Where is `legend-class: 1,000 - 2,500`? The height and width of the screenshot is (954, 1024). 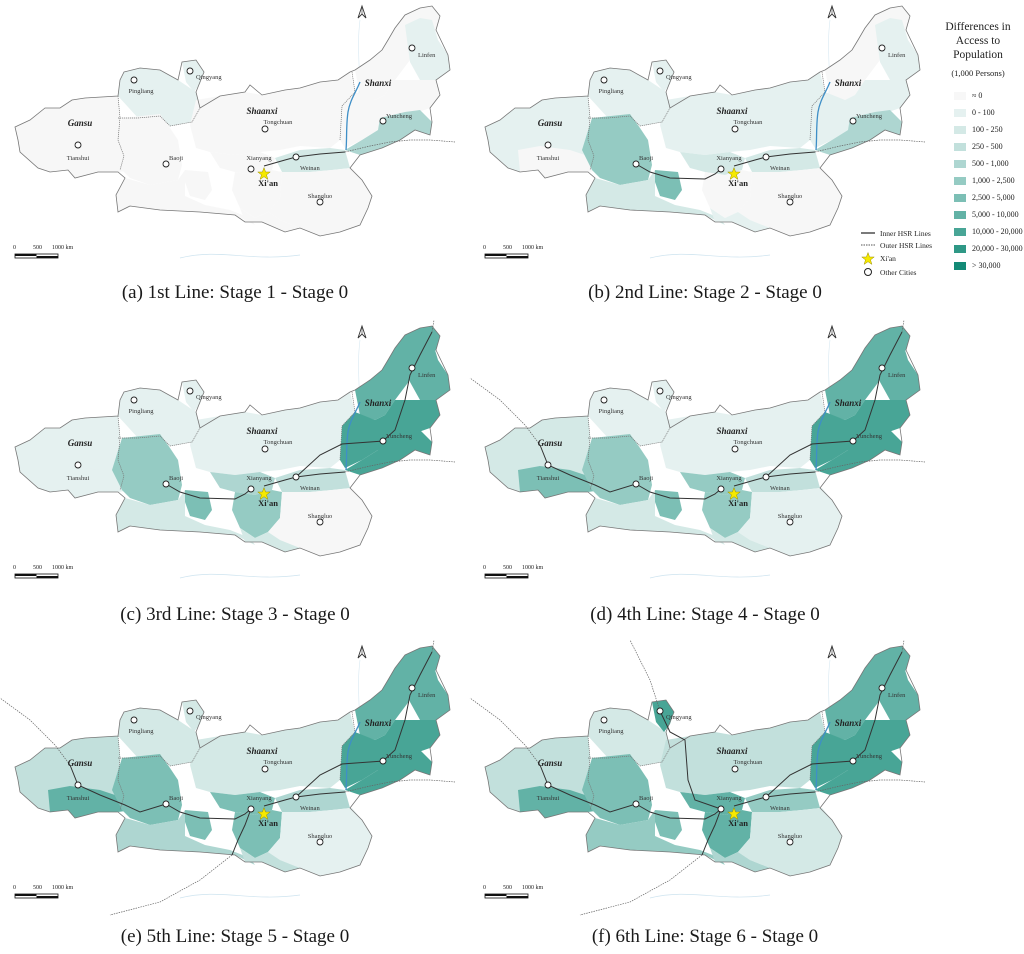 legend-class: 1,000 - 2,500 is located at coordinates (989, 180).